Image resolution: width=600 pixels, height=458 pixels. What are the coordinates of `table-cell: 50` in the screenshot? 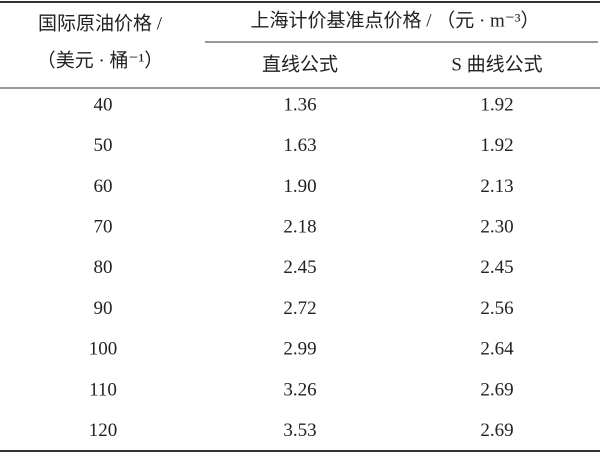 It's located at (103, 145).